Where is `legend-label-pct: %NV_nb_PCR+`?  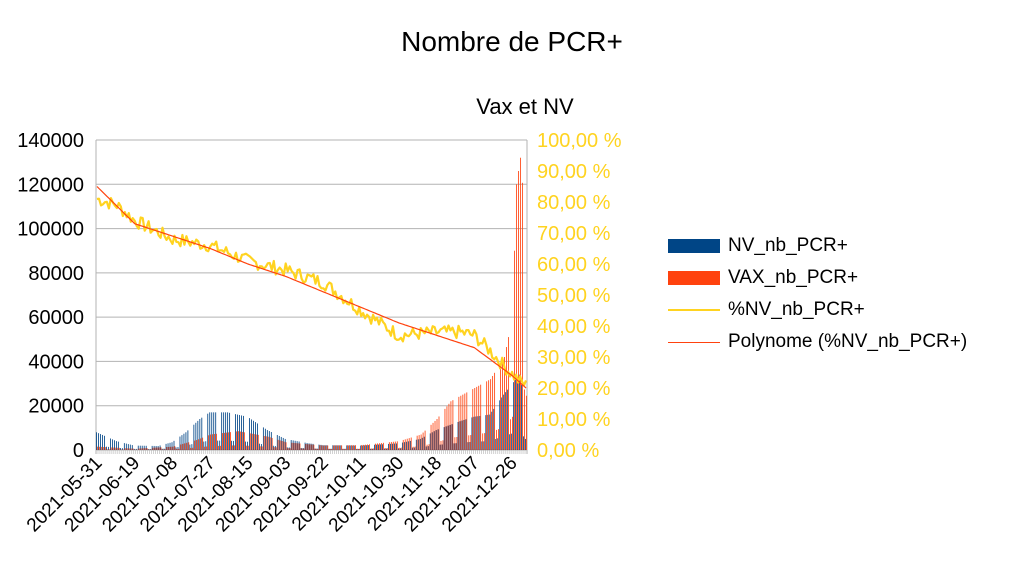
legend-label-pct: %NV_nb_PCR+ is located at coordinates (796, 309).